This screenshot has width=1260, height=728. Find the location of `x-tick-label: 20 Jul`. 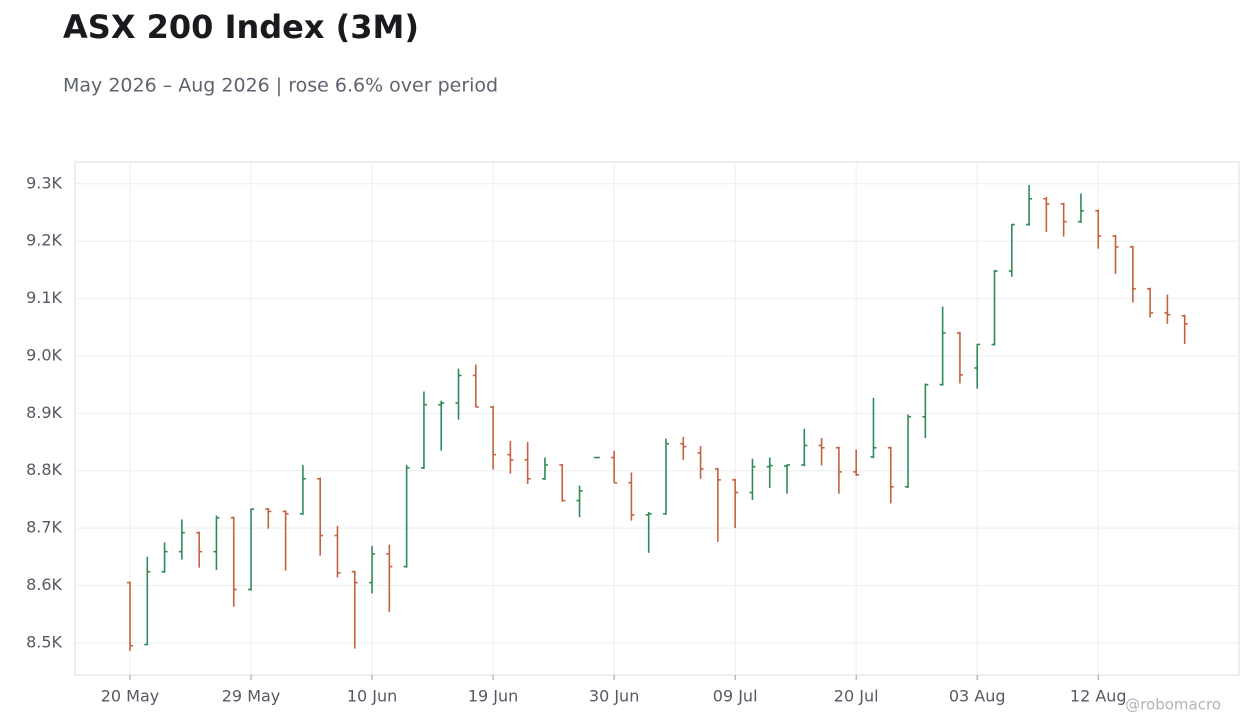

x-tick-label: 20 Jul is located at coordinates (856, 696).